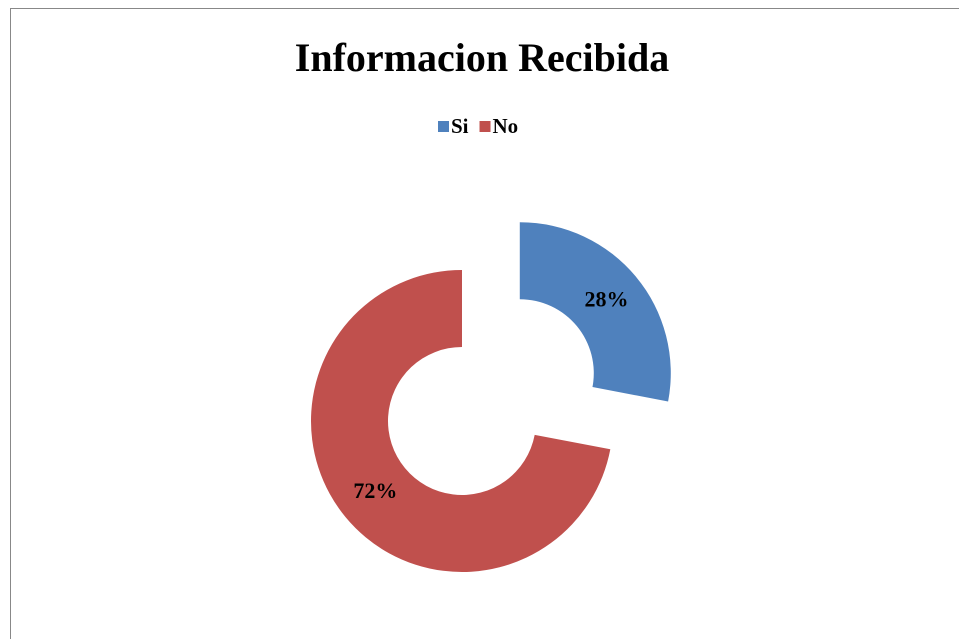 The width and height of the screenshot is (959, 639). I want to click on chart-title: Informacion Recibida, so click(482, 57).